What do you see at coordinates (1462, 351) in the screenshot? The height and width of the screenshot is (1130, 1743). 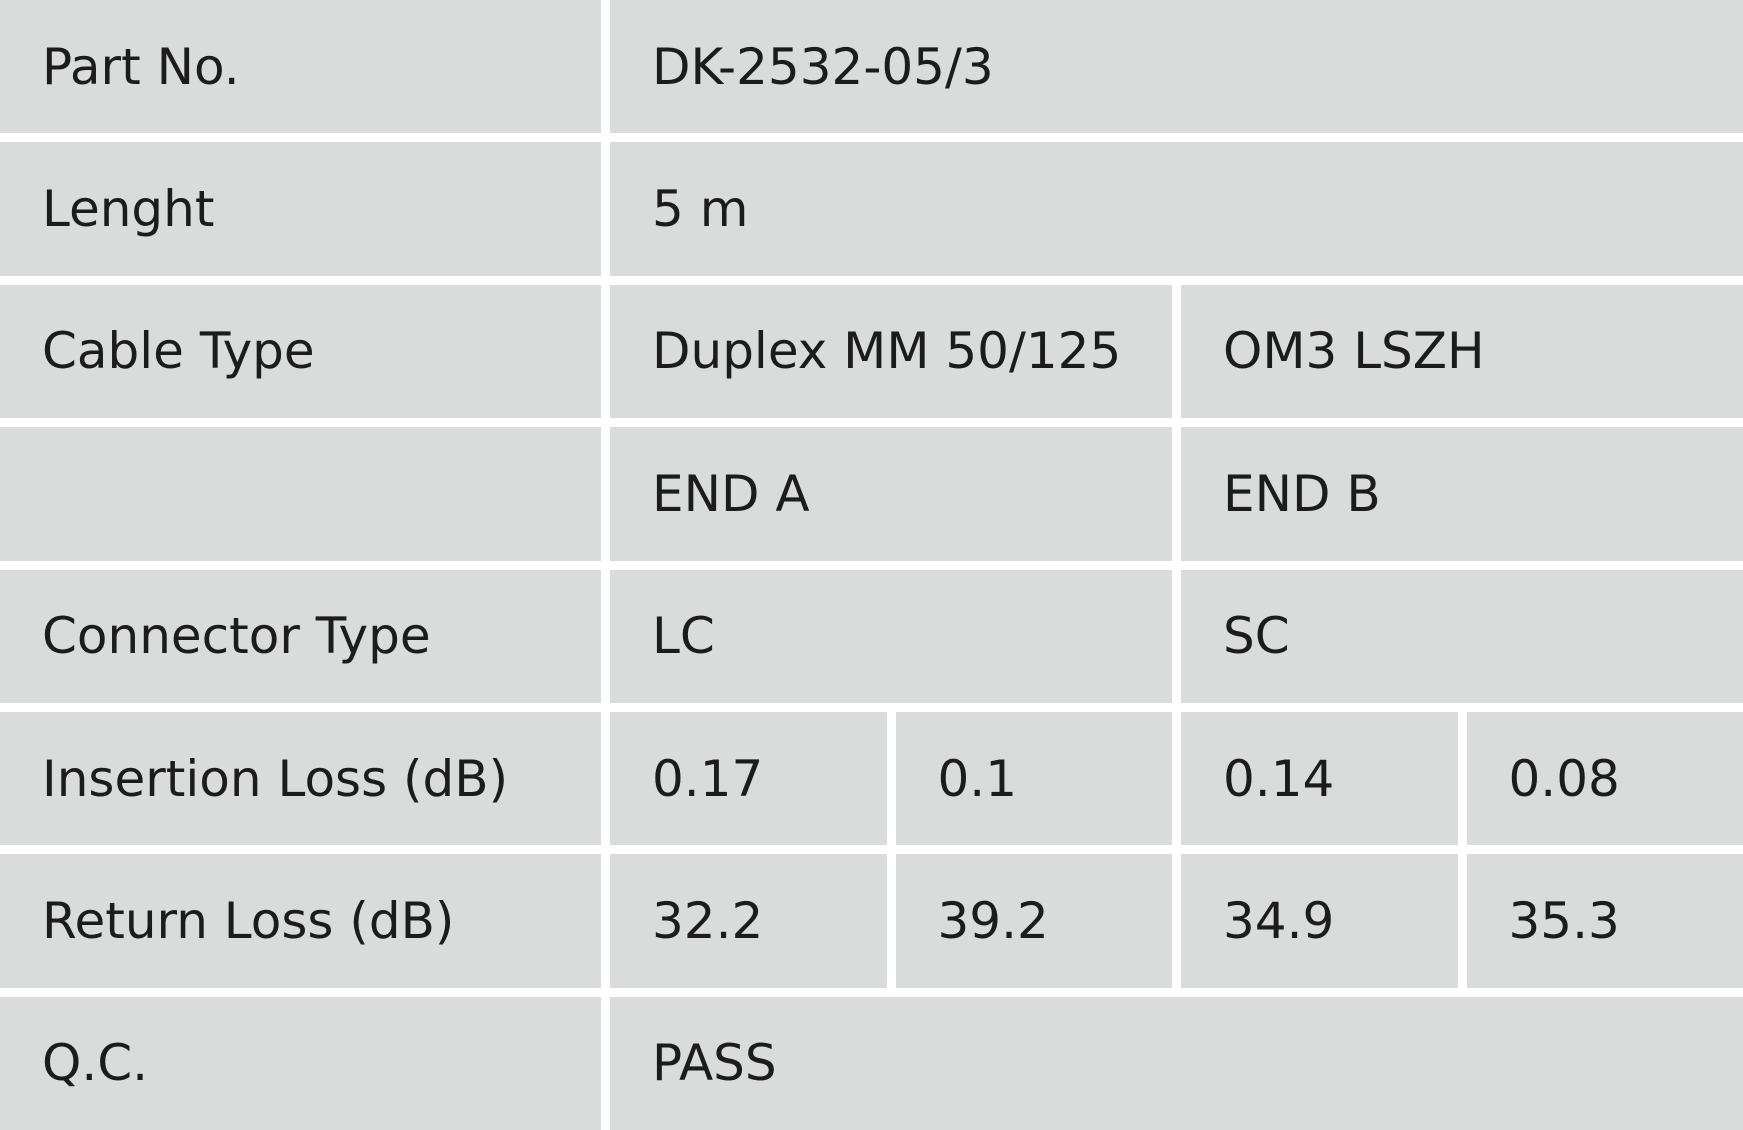 I see `value-cell: OM3 LSZH` at bounding box center [1462, 351].